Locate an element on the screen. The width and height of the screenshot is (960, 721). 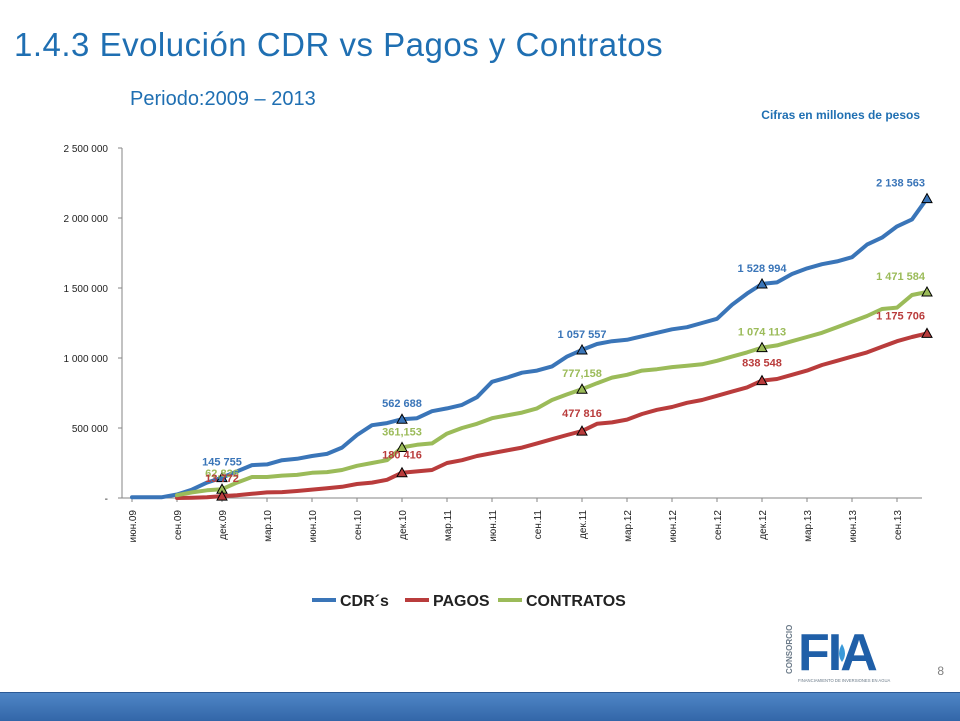
x-tick-label: дек.09 is located at coordinates (223, 525).